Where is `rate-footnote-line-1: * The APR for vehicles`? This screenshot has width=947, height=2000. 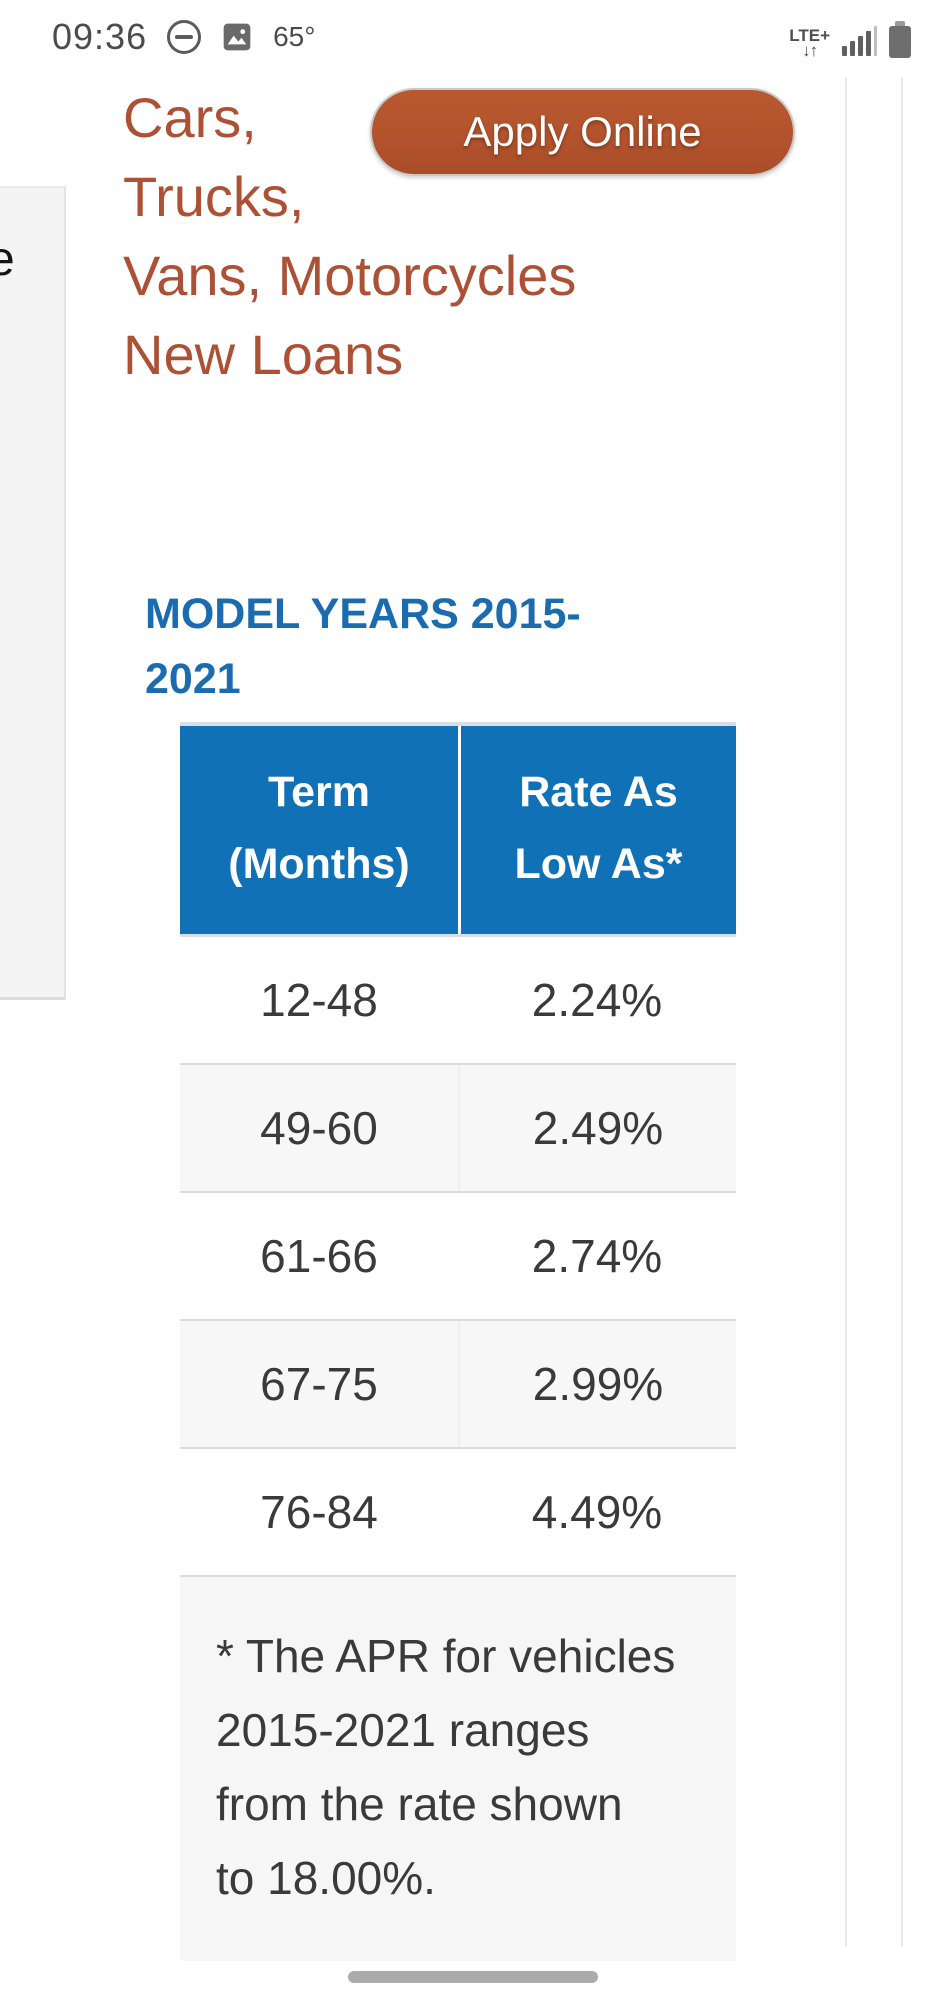 rate-footnote-line-1: * The APR for vehicles is located at coordinates (446, 1656).